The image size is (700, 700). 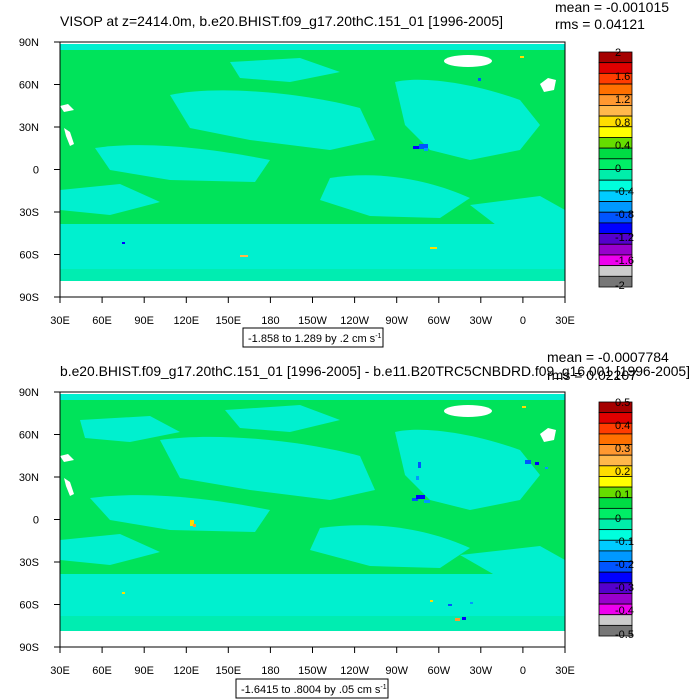 I want to click on panel-2-x-tick-label: 60E, so click(x=102, y=671).